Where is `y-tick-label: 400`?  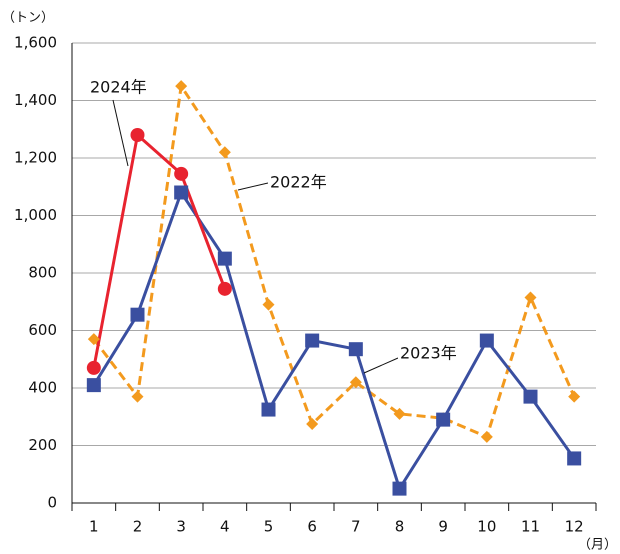
y-tick-label: 400 is located at coordinates (42, 388).